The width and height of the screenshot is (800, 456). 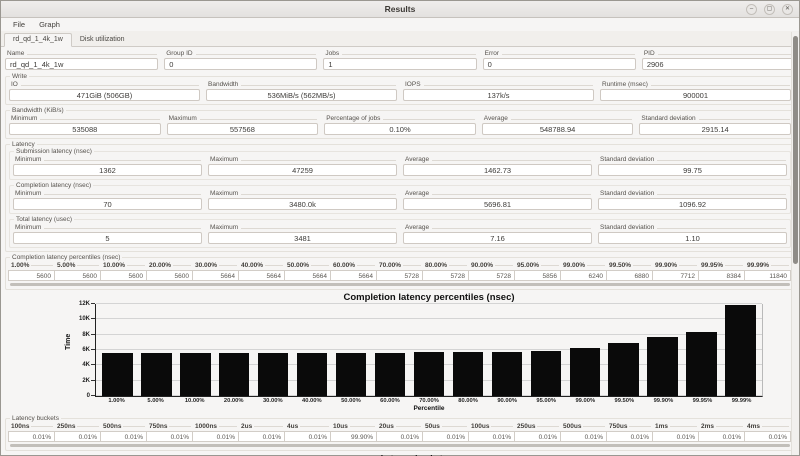 I want to click on field-value-entry: 471GiB (506GB), so click(x=104, y=95).